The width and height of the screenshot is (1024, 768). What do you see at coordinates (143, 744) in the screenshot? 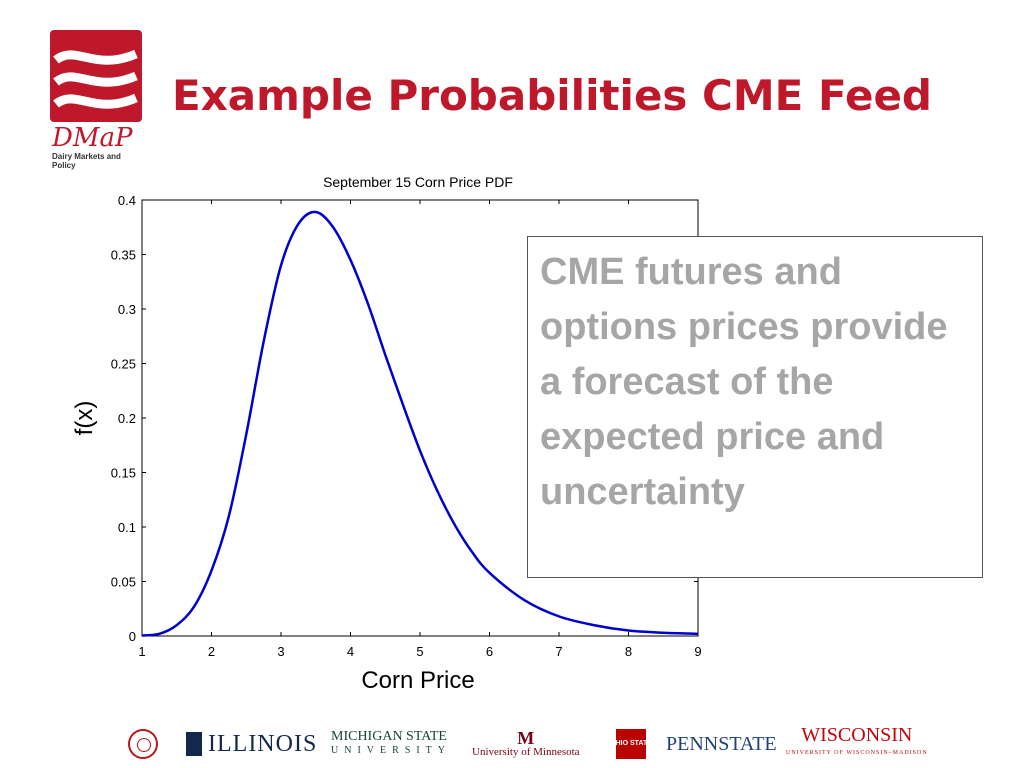
I see `cornell-seal-icon` at bounding box center [143, 744].